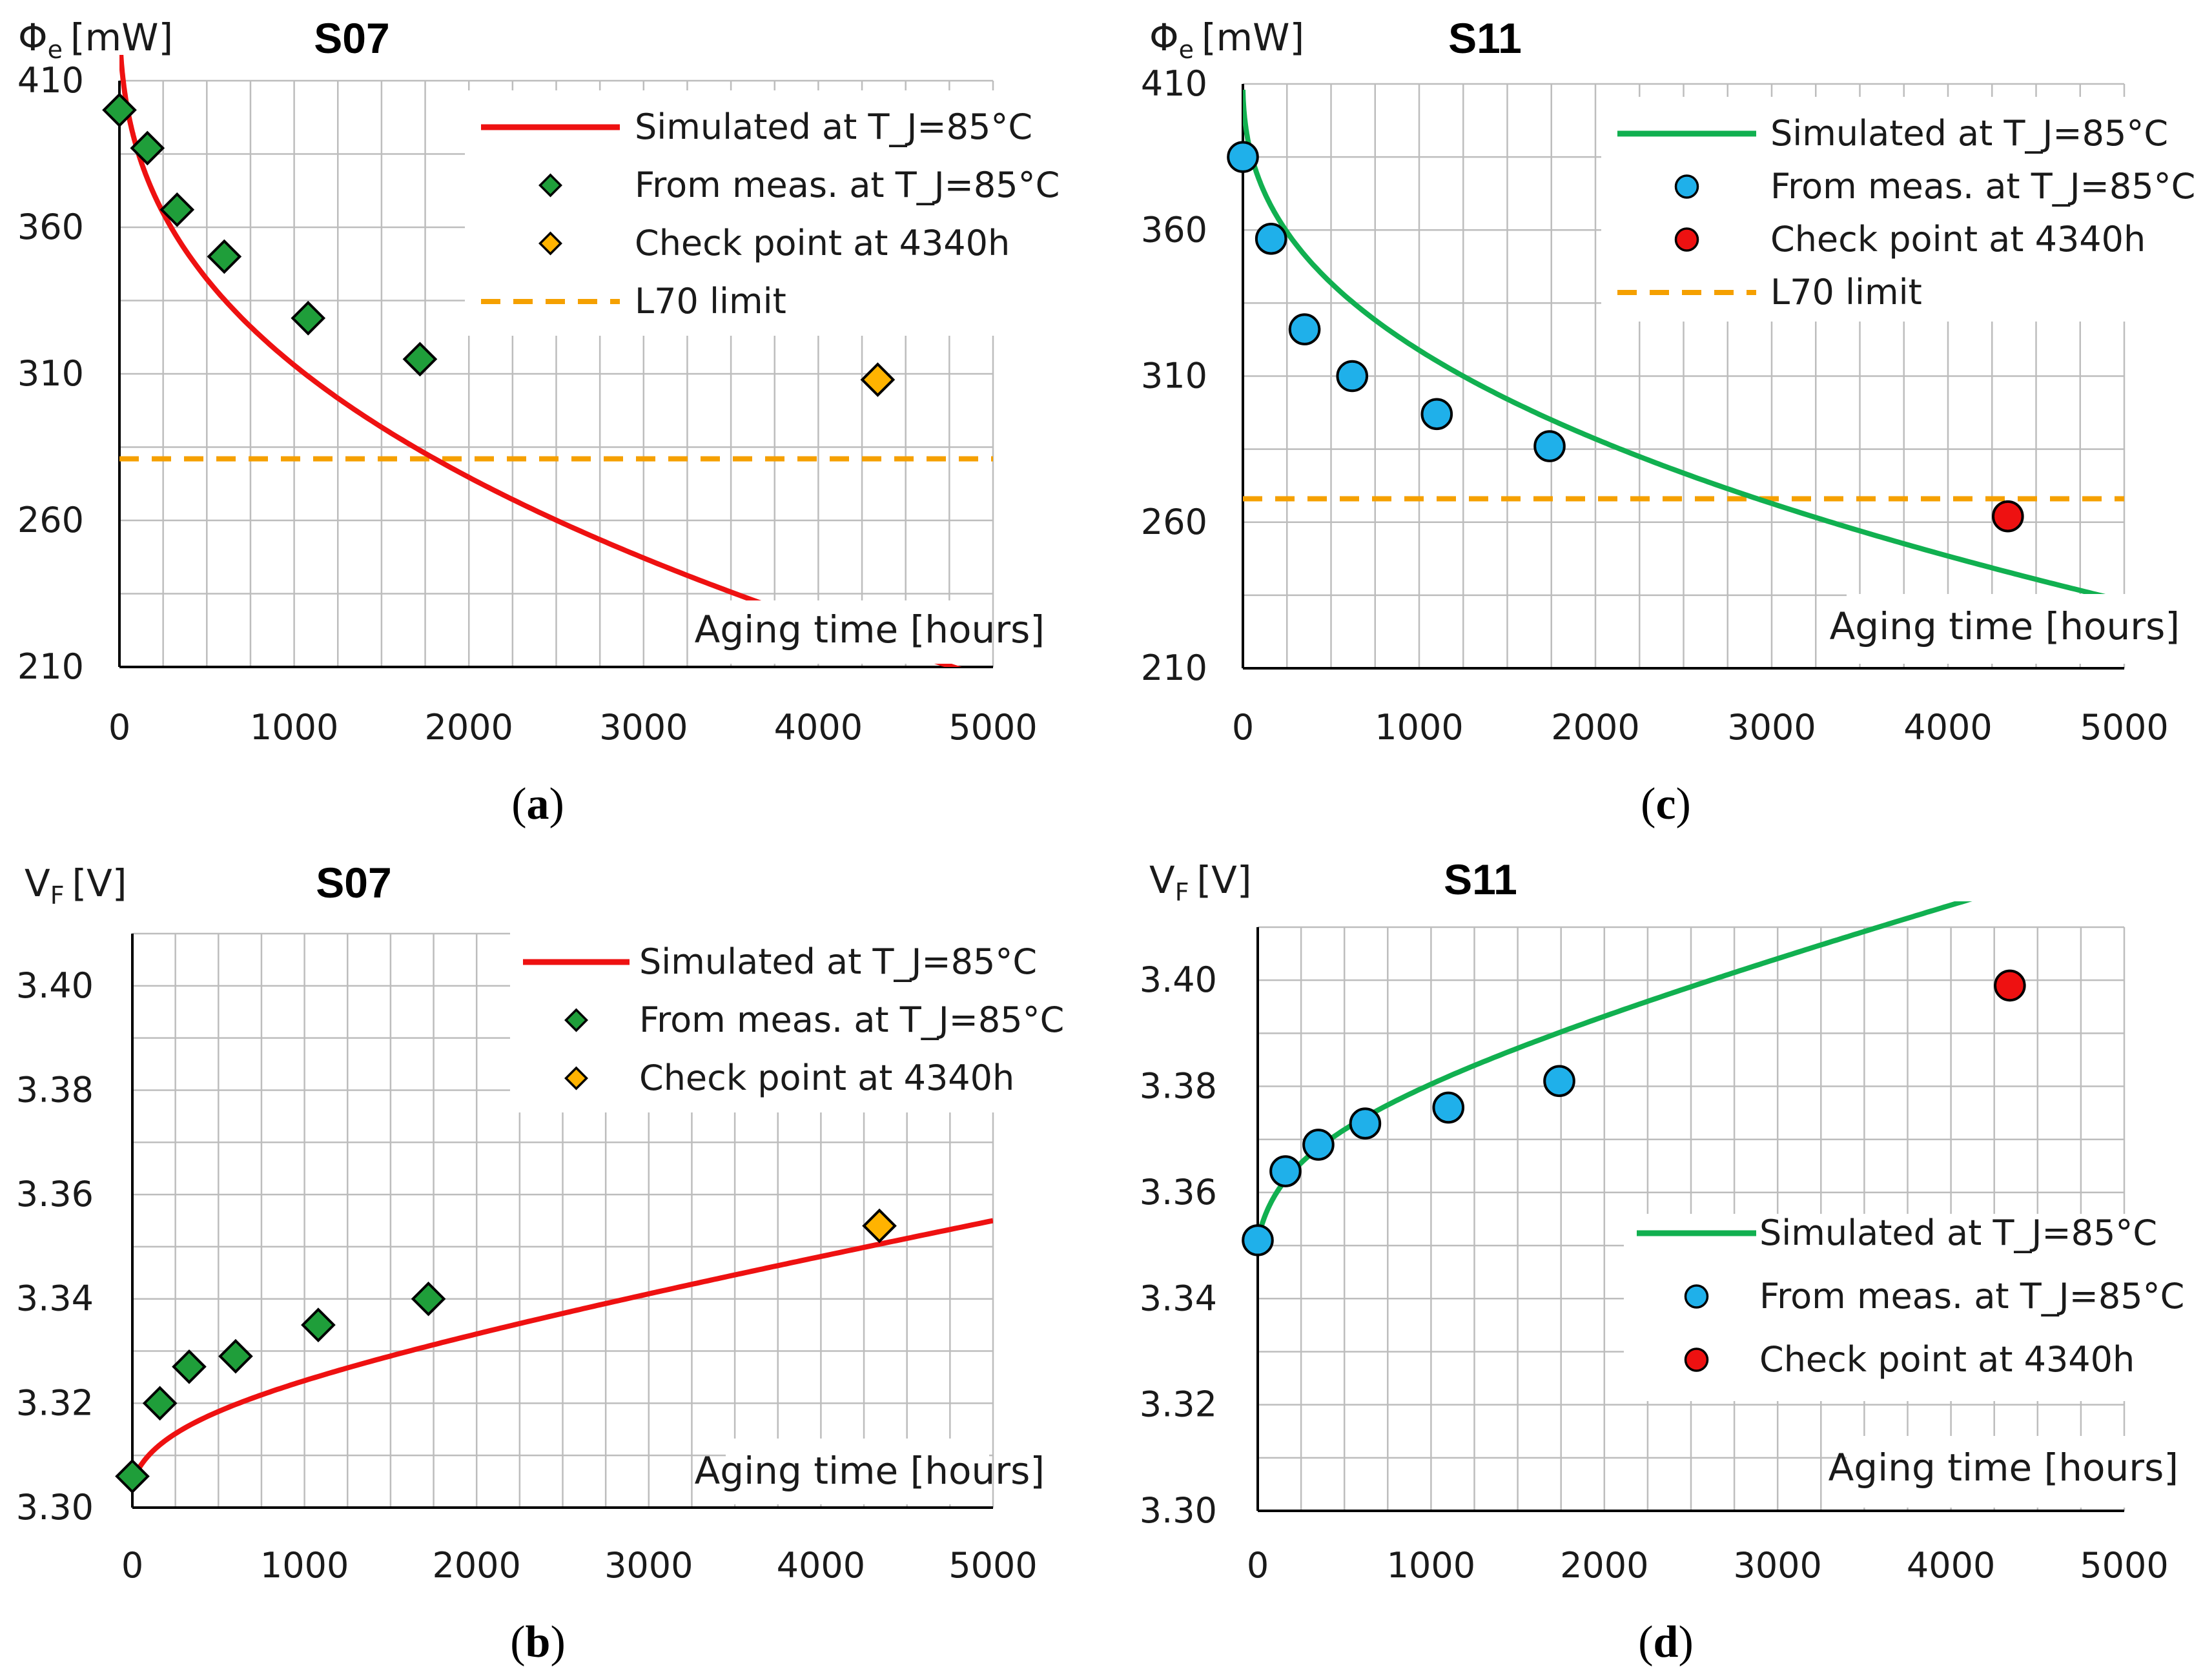  What do you see at coordinates (710, 301) in the screenshot?
I see `legend-label: L70 limit` at bounding box center [710, 301].